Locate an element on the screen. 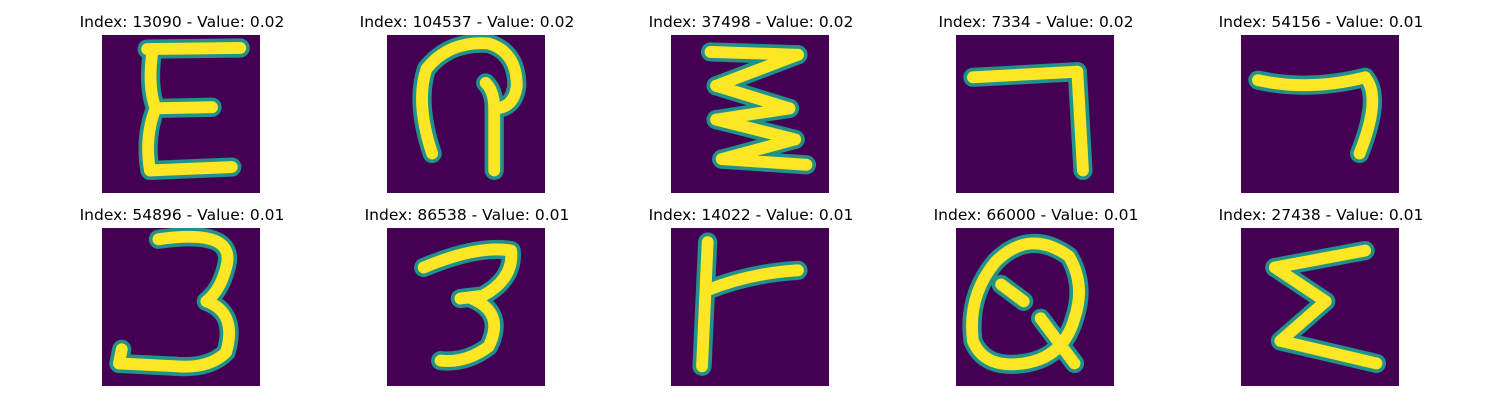 The image size is (1500, 400). panel-title: Index: 104537 - Value: 0.02 is located at coordinates (467, 22).